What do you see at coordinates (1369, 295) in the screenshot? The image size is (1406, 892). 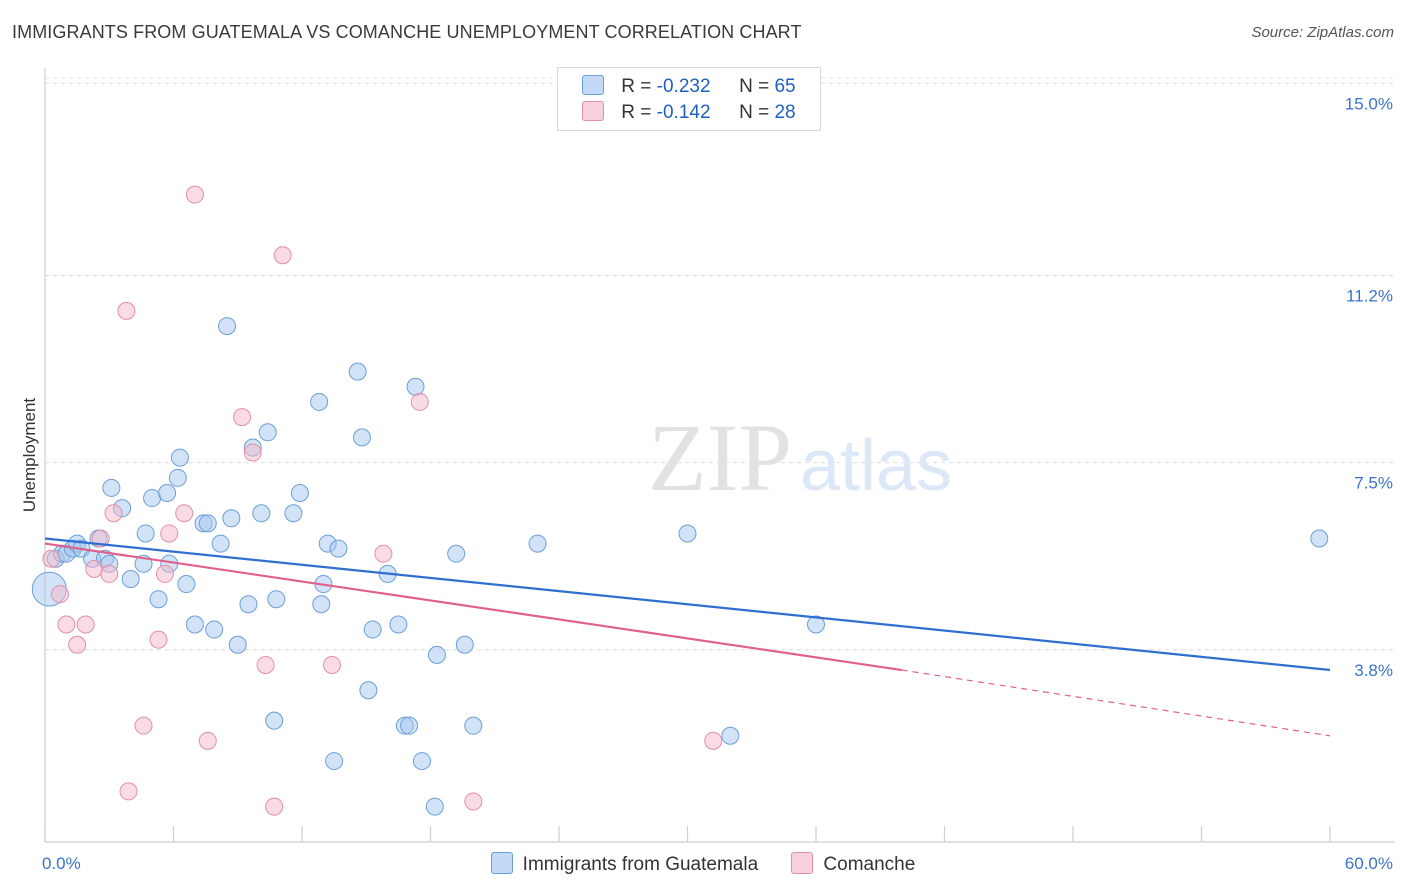 I see `y-tick-label: 11.2%` at bounding box center [1369, 295].